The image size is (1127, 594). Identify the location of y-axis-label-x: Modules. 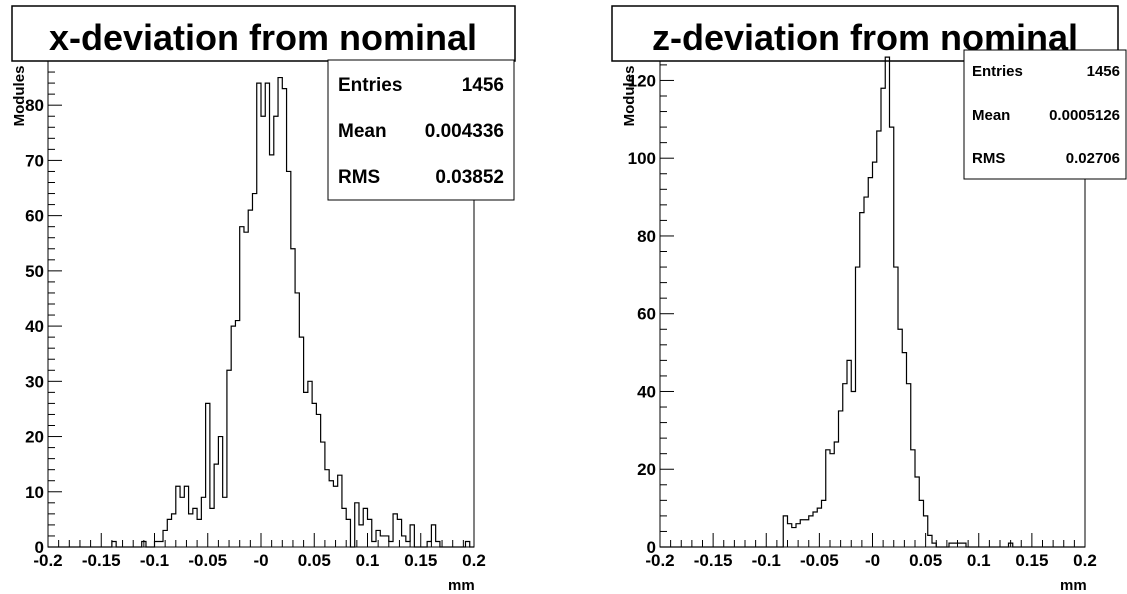
(19, 96).